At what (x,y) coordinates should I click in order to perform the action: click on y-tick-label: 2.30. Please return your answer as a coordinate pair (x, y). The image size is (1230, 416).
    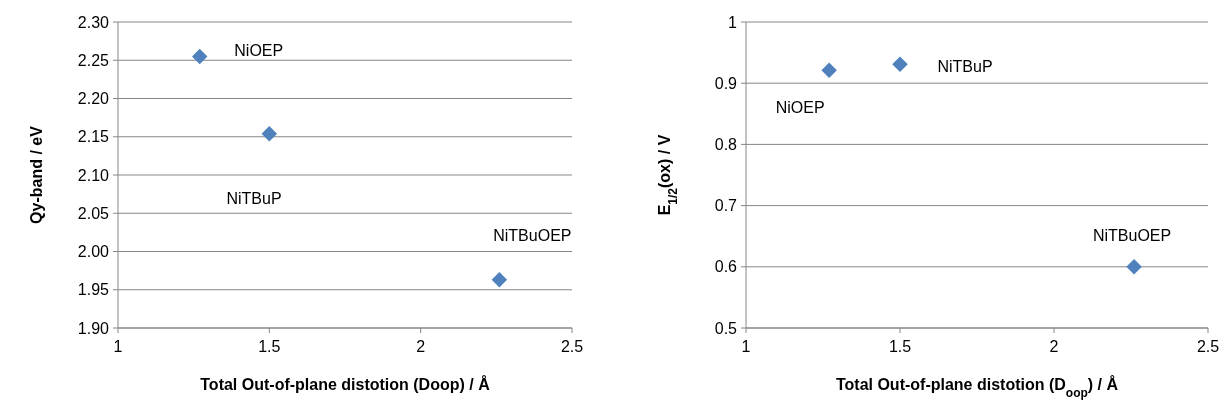
    Looking at the image, I should click on (93, 22).